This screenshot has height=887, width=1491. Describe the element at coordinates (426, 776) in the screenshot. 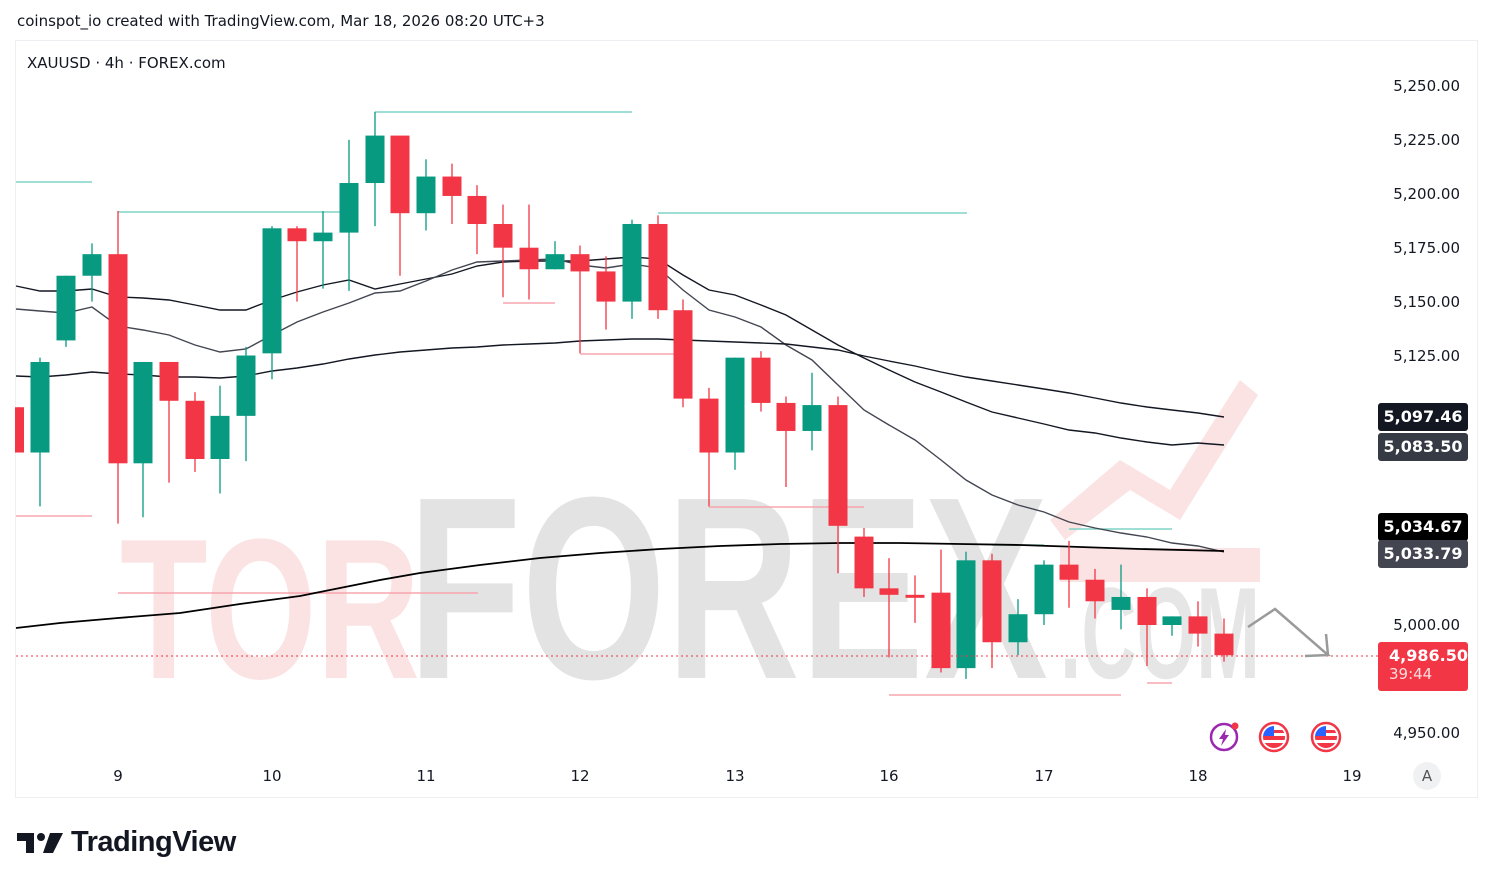

I see `time-axis-label: 11` at that location.